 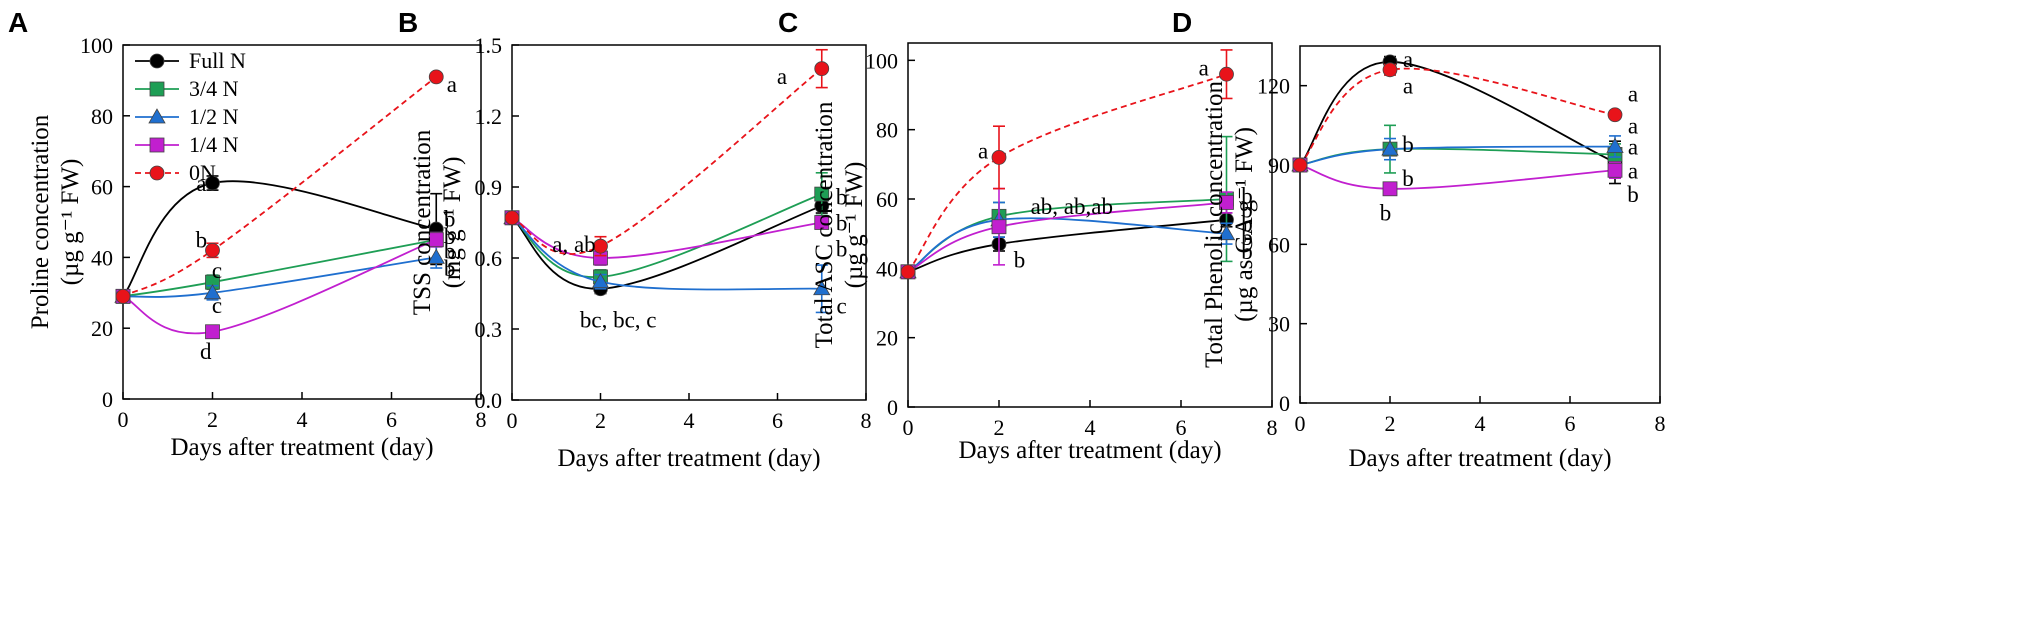 What do you see at coordinates (489, 116) in the screenshot?
I see `y-tick-label: 1.2` at bounding box center [489, 116].